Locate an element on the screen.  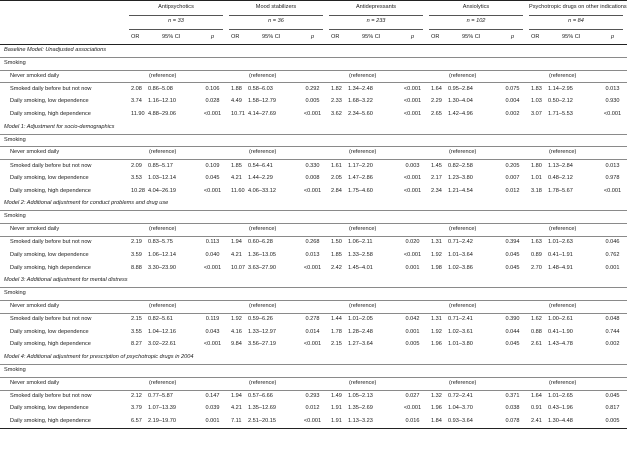
p-value-cell: 0.106 is located at coordinates (212, 88).